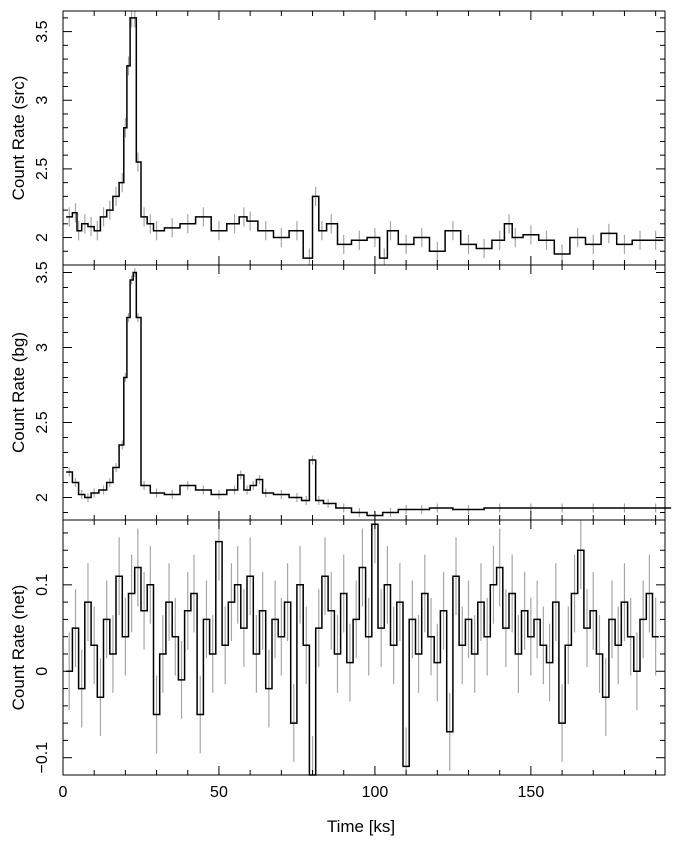 This screenshot has width=676, height=845. Describe the element at coordinates (361, 826) in the screenshot. I see `x-axis-label: Time [ks]` at that location.